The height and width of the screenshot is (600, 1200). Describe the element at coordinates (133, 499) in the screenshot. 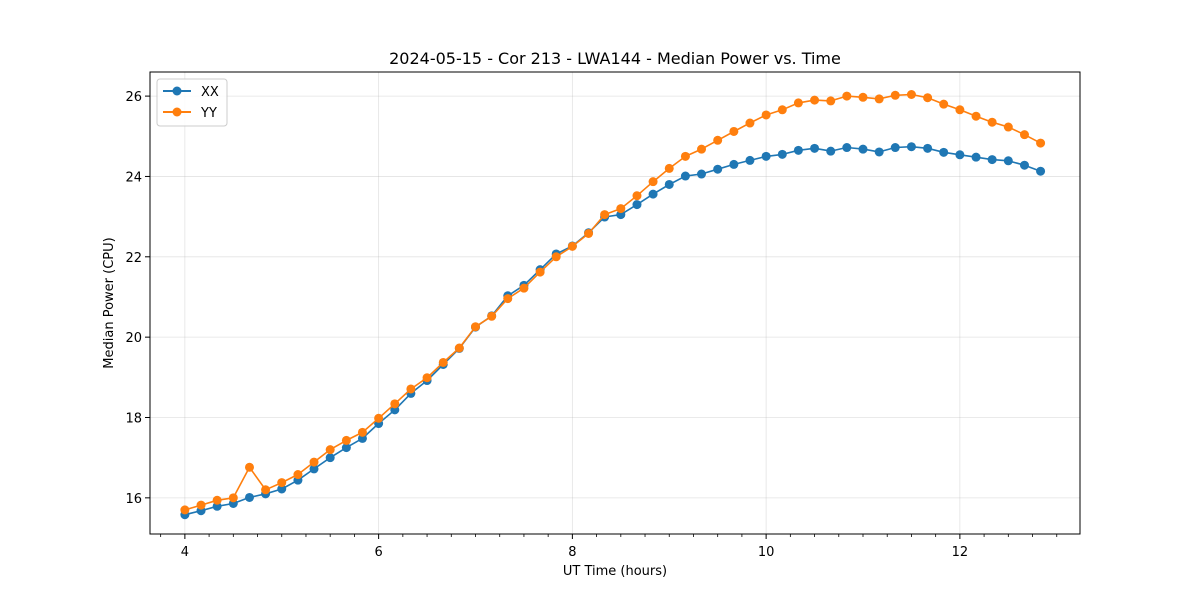

I see `y-tick-label: 16` at that location.